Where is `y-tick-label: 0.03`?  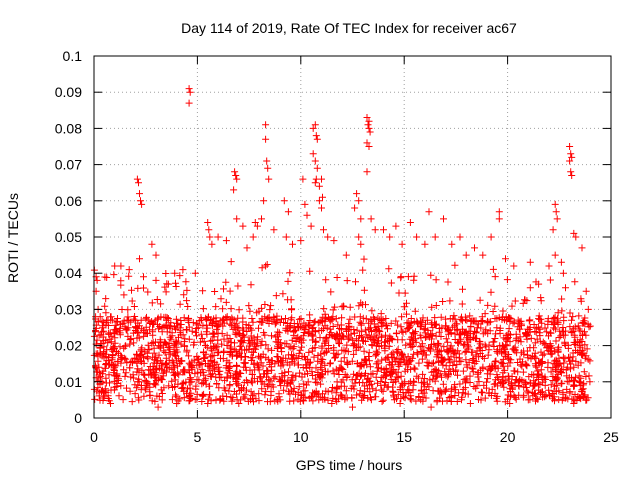 y-tick-label: 0.03 is located at coordinates (68, 309).